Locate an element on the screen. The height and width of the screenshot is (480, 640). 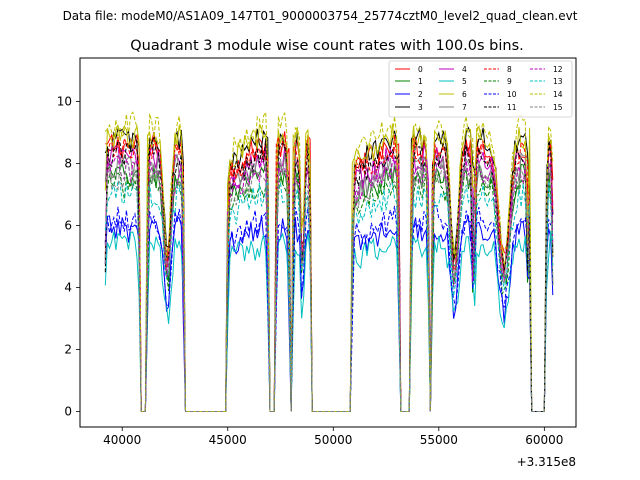
legend-label-6: 6 is located at coordinates (464, 94).